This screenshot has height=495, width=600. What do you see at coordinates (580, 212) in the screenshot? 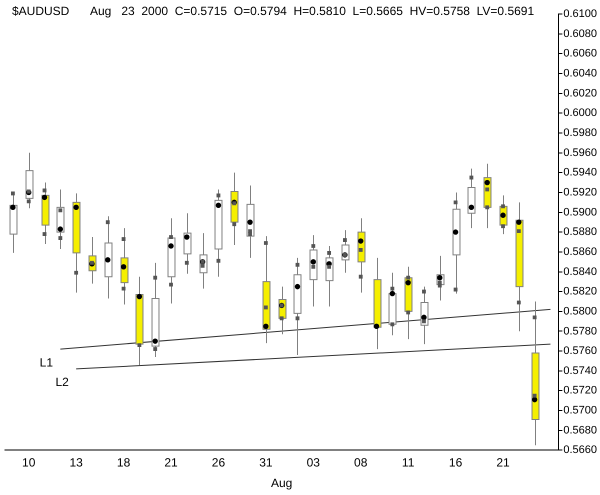
I see `y-tick-label: 0.5900` at bounding box center [580, 212].